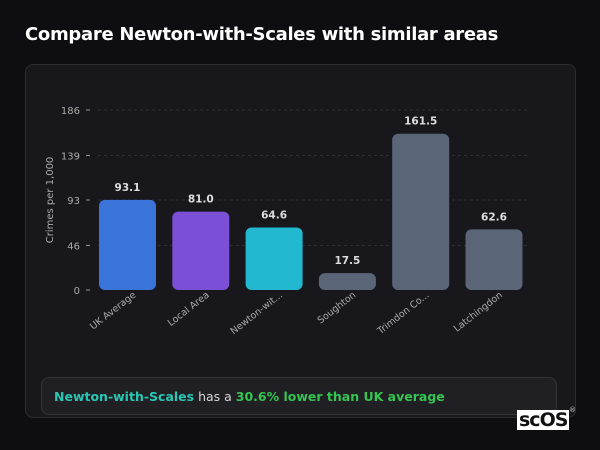 The image size is (600, 450). What do you see at coordinates (128, 188) in the screenshot?
I see `data-label: 93.1` at bounding box center [128, 188].